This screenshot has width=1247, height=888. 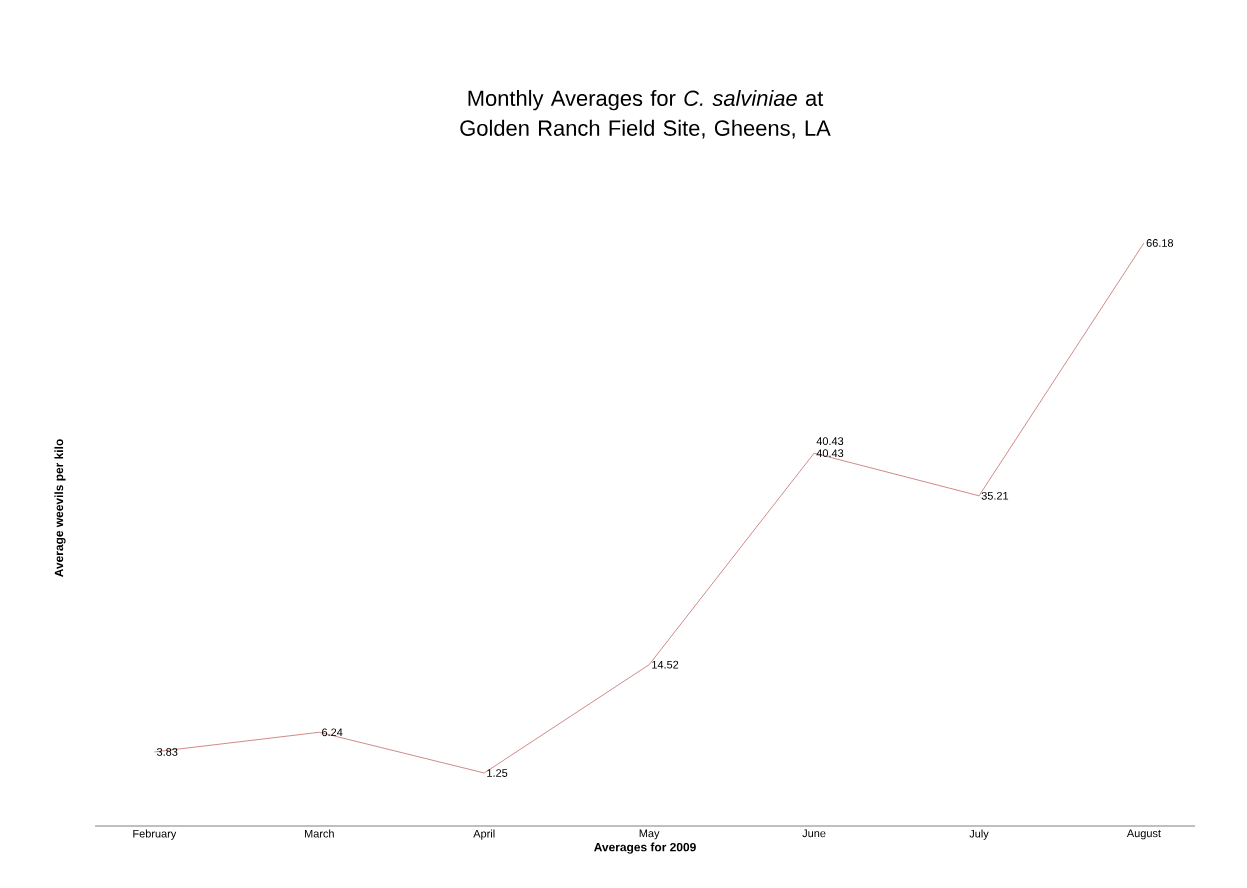 I want to click on data-label: 40.43, so click(x=830, y=453).